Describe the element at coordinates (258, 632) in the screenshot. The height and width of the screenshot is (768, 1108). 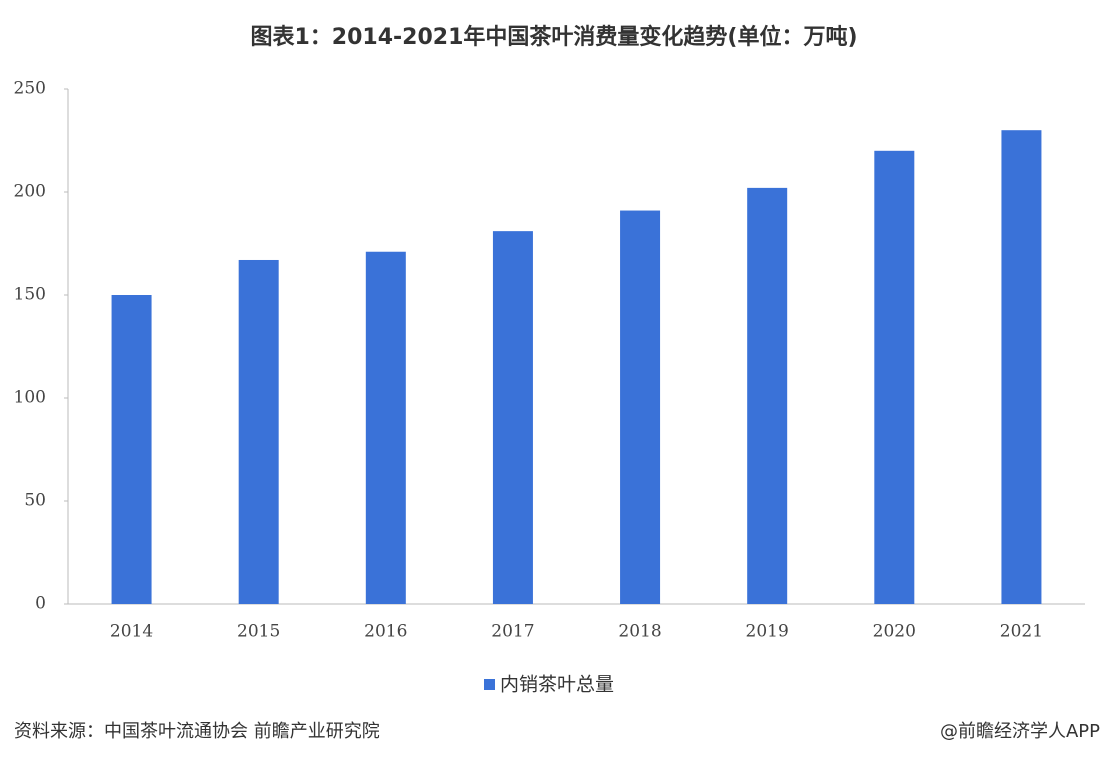
I see `x-tick-label: 2015` at that location.